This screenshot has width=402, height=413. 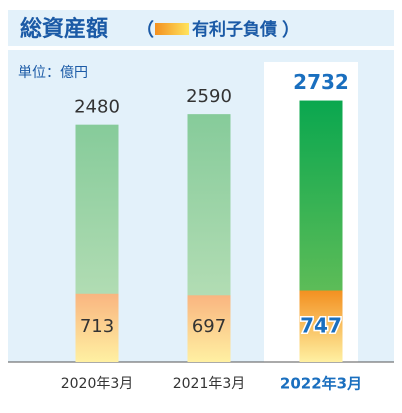 I want to click on chart-title: 総資産額, so click(x=64, y=29).